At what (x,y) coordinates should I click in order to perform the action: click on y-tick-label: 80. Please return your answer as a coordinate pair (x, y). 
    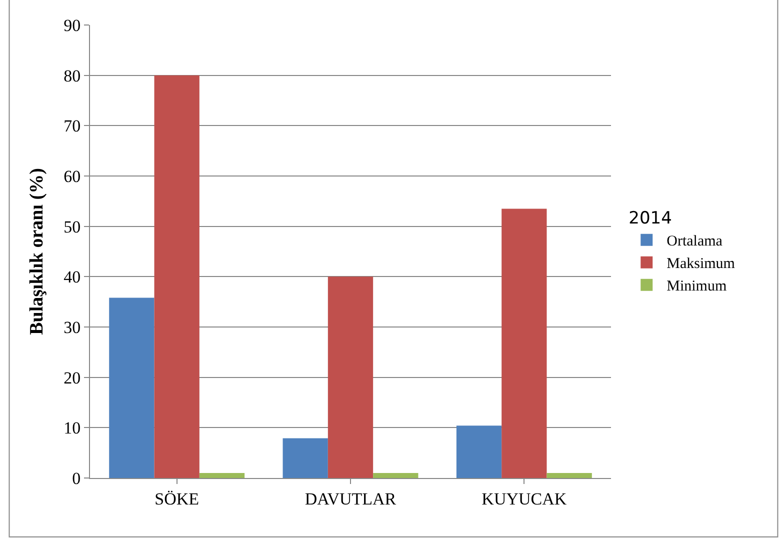
    Looking at the image, I should click on (72, 76).